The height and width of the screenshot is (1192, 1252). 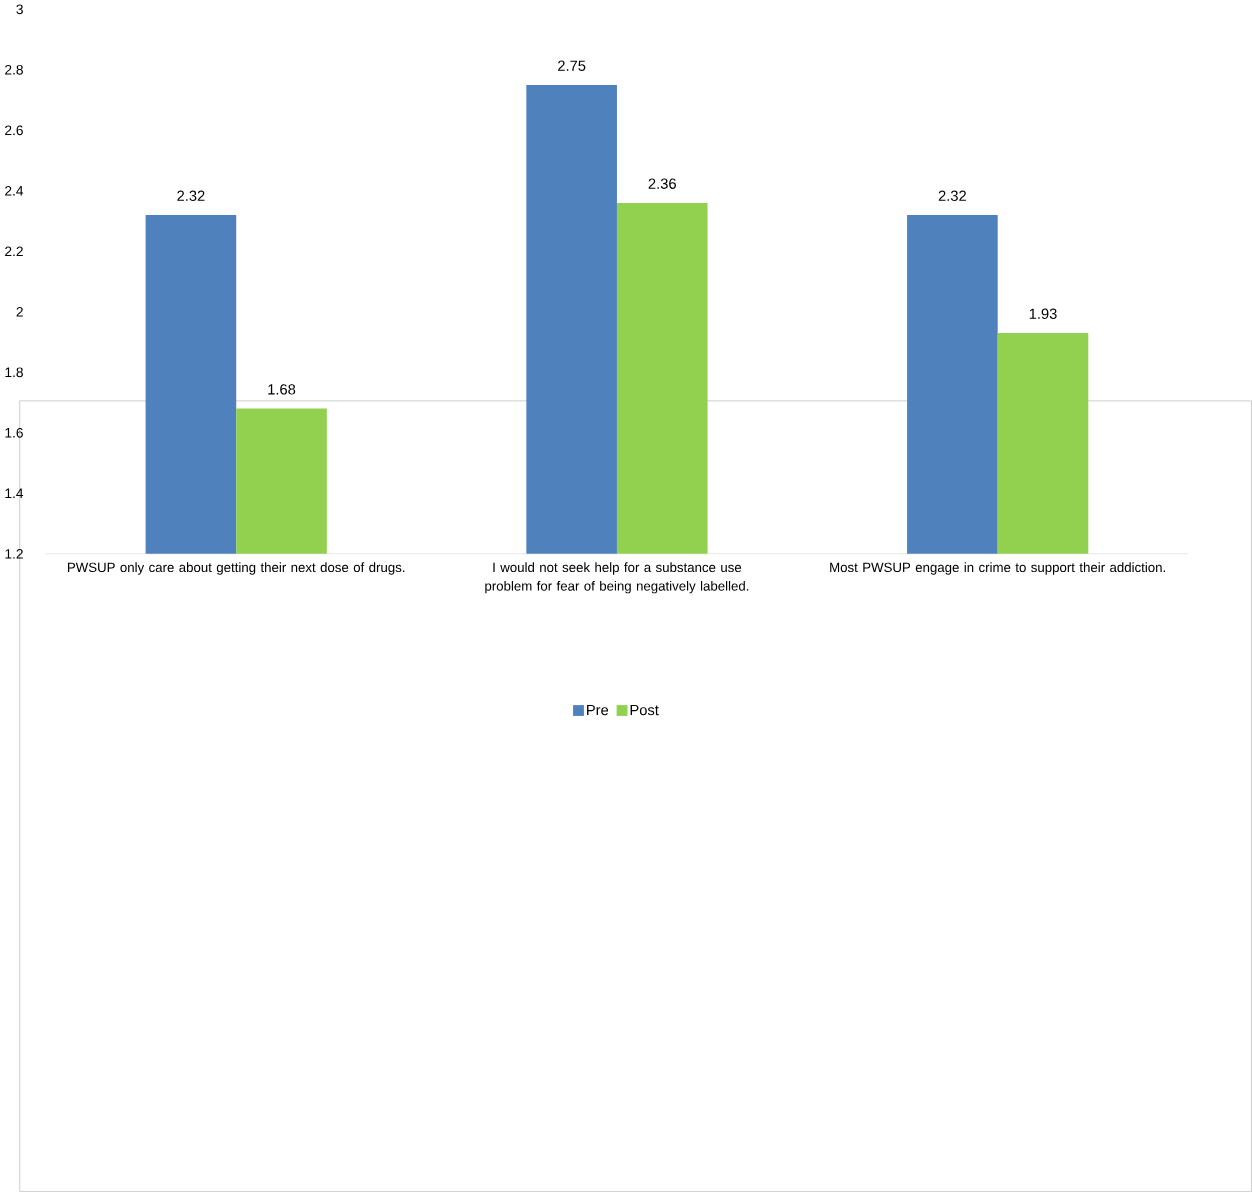 What do you see at coordinates (14, 69) in the screenshot?
I see `y-tick-label: 2.8` at bounding box center [14, 69].